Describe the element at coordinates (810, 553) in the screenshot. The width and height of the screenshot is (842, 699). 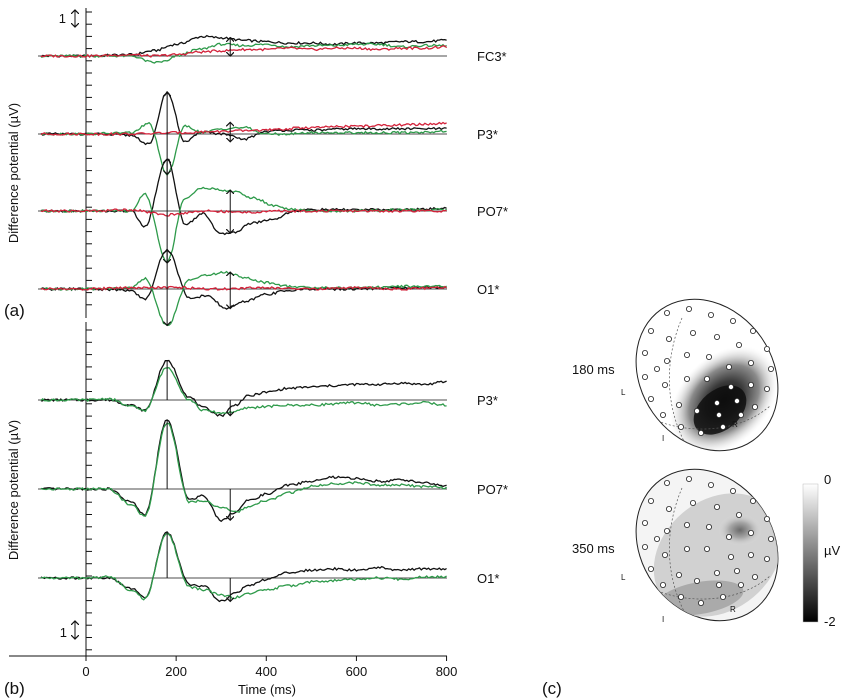
I see `colorbar-gradient` at that location.